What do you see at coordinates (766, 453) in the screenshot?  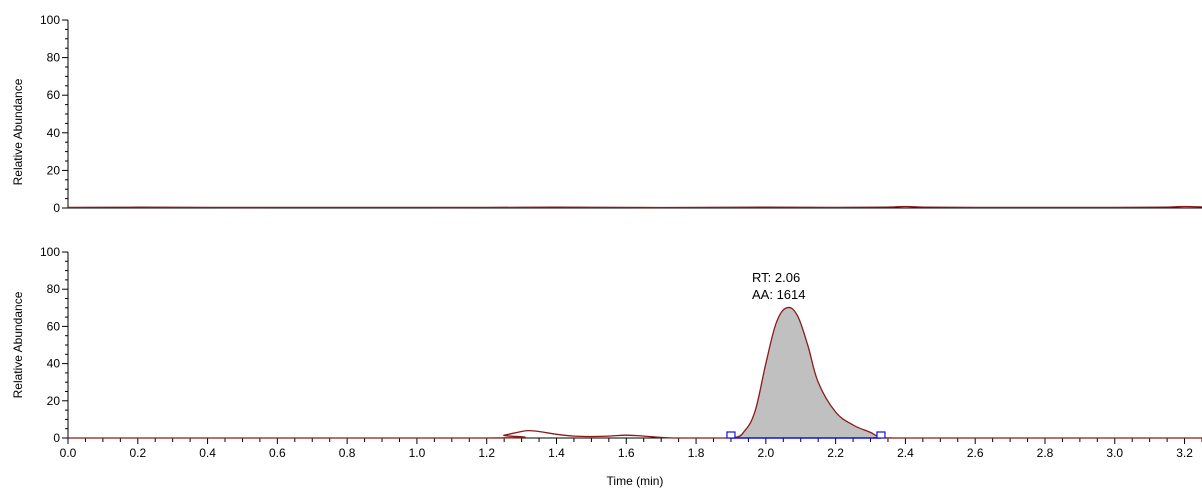 I see `x-tick-label: 2.0` at bounding box center [766, 453].